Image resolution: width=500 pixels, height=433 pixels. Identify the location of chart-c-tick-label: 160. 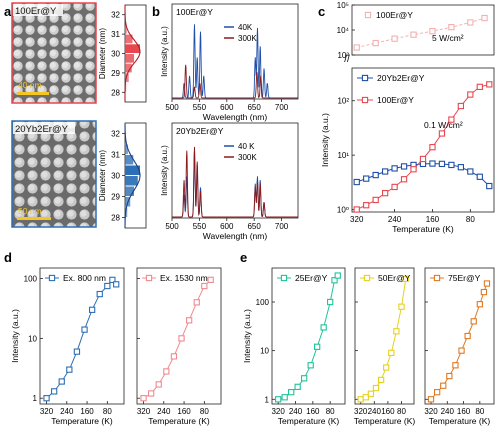
(433, 219).